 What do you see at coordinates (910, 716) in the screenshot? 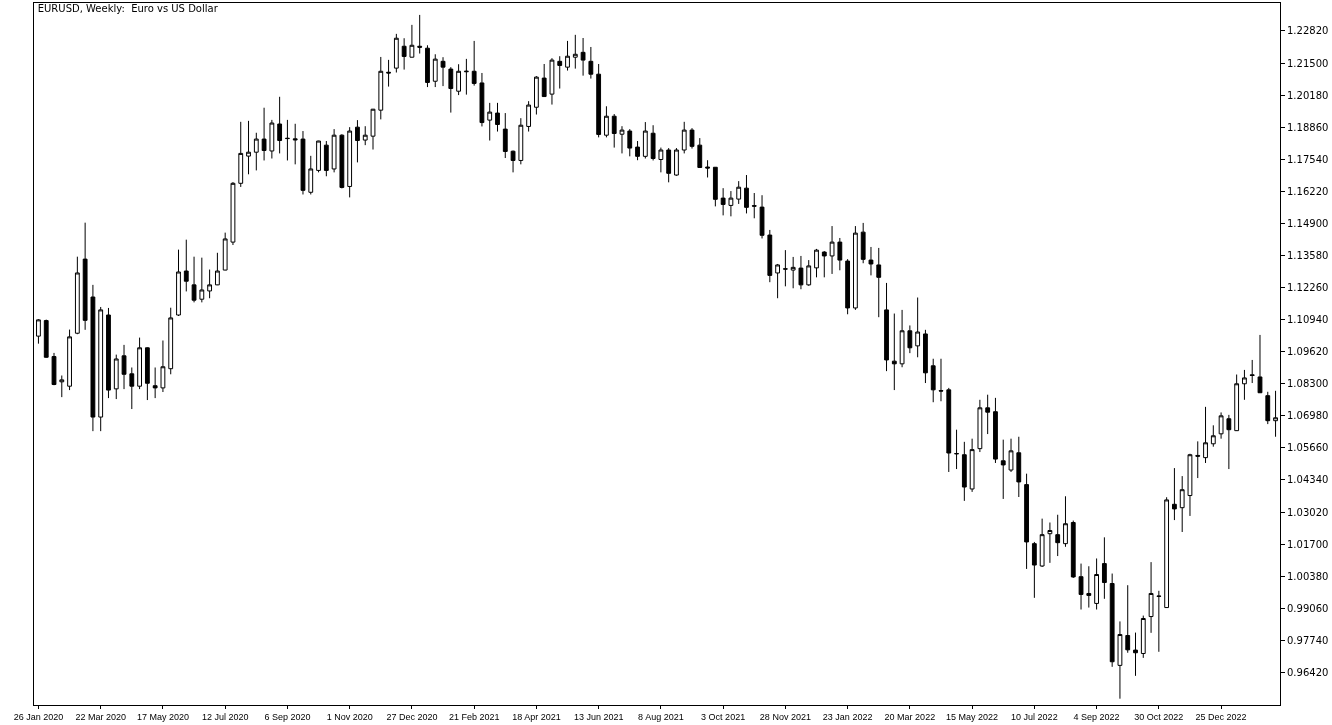
I see `x-tick-label: 20 Mar 2022` at bounding box center [910, 716].